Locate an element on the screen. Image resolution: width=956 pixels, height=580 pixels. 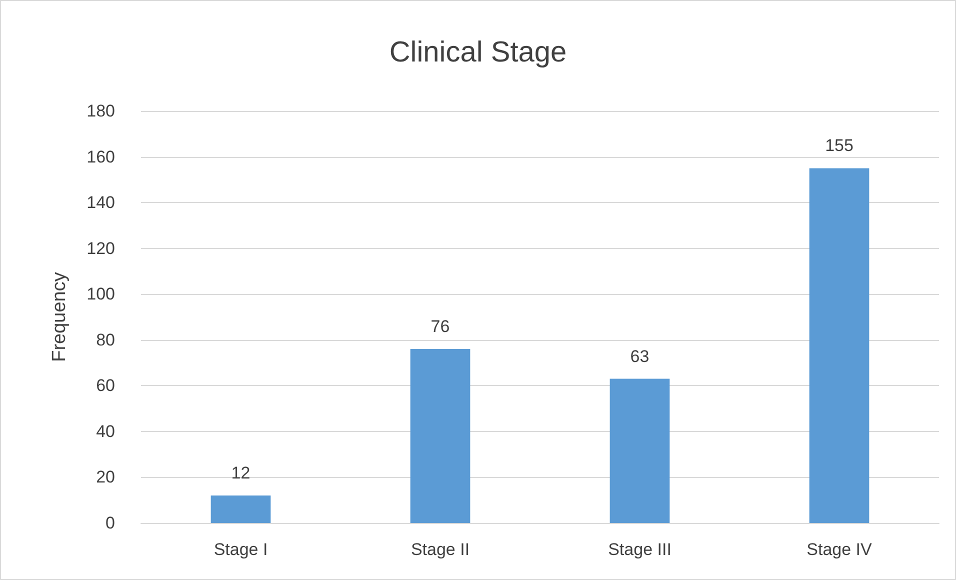
x-tick-label: Stage III is located at coordinates (640, 549).